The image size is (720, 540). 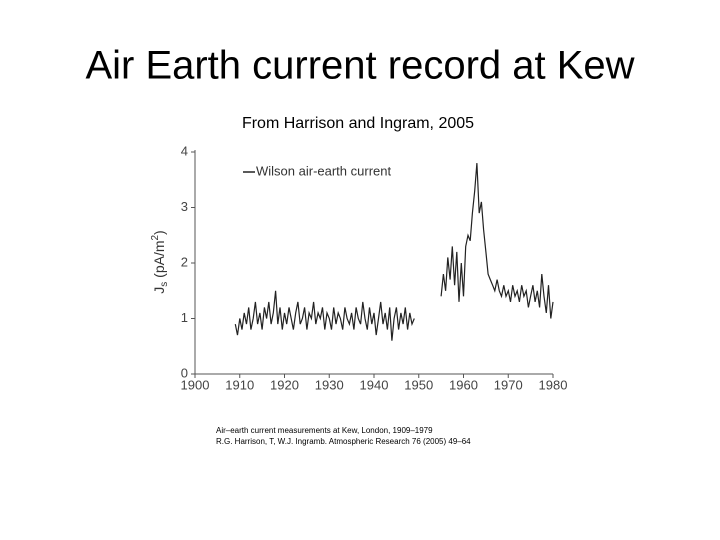 I want to click on y-label-main: J, so click(x=159, y=290).